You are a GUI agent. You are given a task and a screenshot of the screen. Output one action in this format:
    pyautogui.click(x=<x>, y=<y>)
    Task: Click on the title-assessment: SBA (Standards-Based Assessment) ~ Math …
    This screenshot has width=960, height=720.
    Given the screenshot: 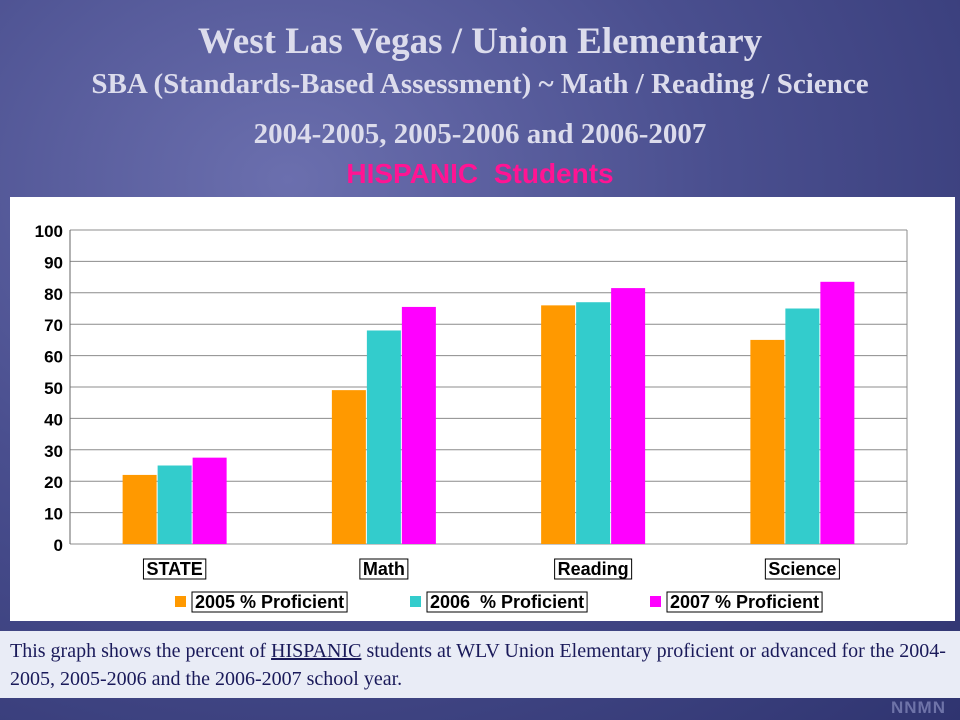 What is the action you would take?
    pyautogui.click(x=480, y=84)
    